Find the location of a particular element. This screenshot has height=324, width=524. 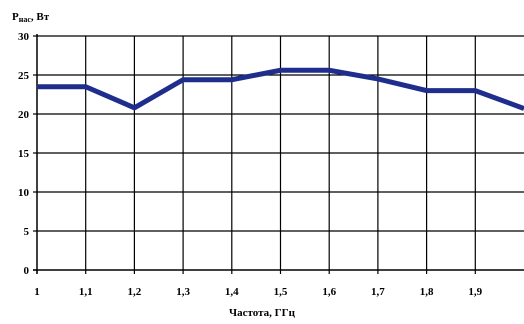

y-axis-label-main: P is located at coordinates (15, 17).